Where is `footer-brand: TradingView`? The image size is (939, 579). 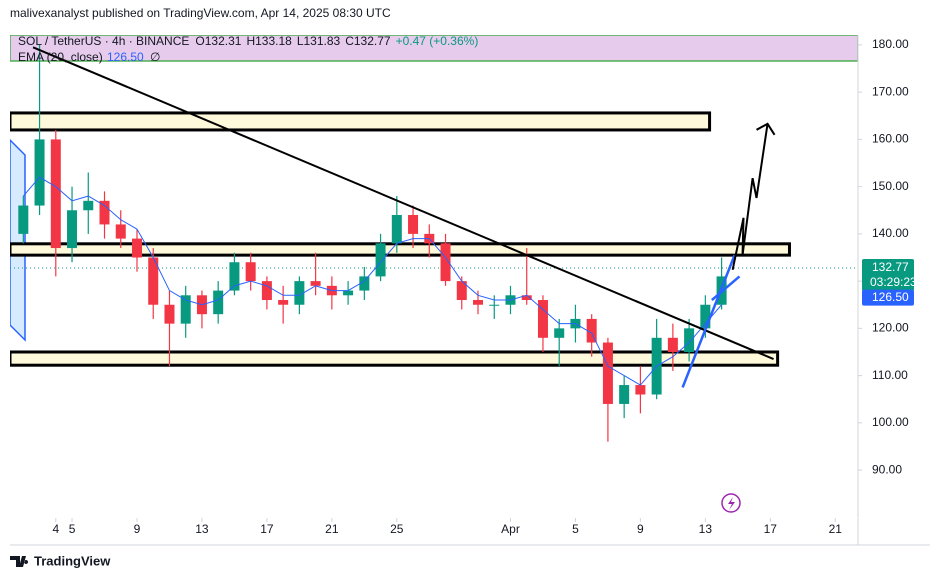 footer-brand: TradingView is located at coordinates (72, 560).